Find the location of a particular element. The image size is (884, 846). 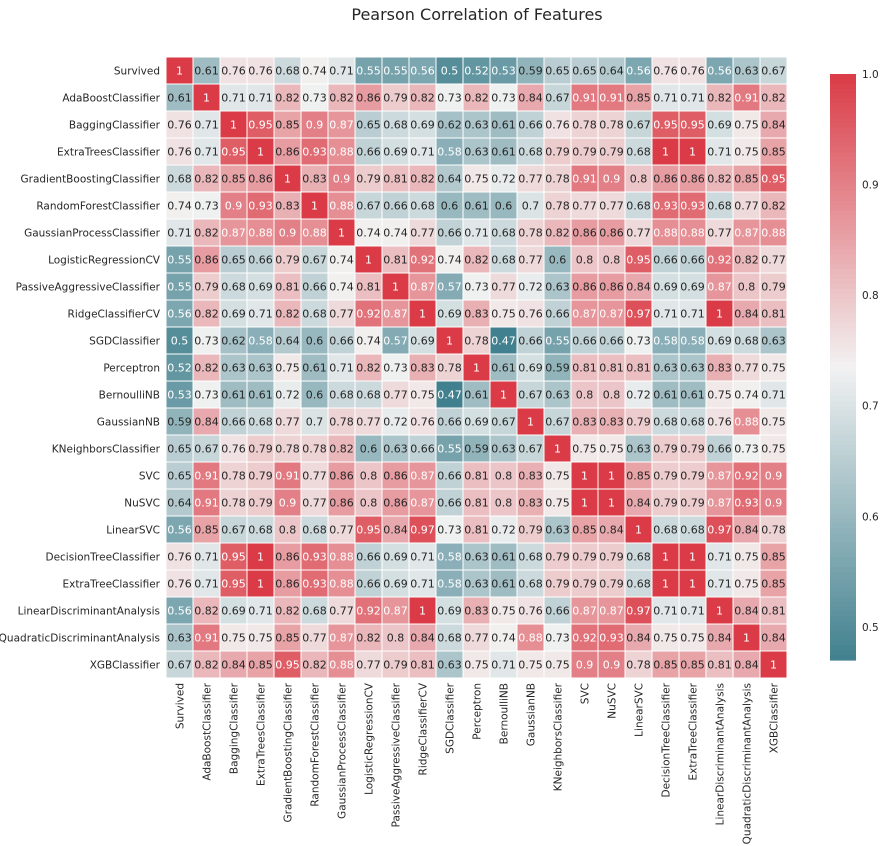

heatmap-cell-value: 0.79 is located at coordinates (530, 530).